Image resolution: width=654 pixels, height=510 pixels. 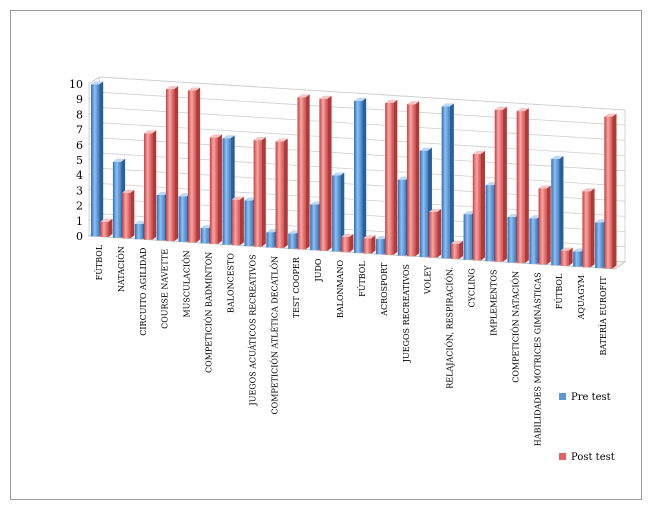 What do you see at coordinates (591, 397) in the screenshot?
I see `legend-label-0: Pre test` at bounding box center [591, 397].